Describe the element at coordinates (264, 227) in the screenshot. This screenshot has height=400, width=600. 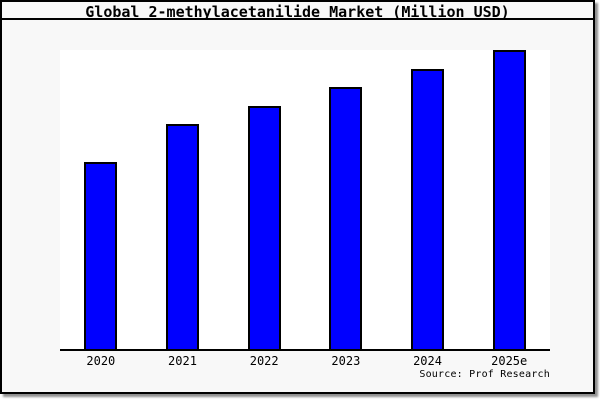
I see `bar-2022` at that location.